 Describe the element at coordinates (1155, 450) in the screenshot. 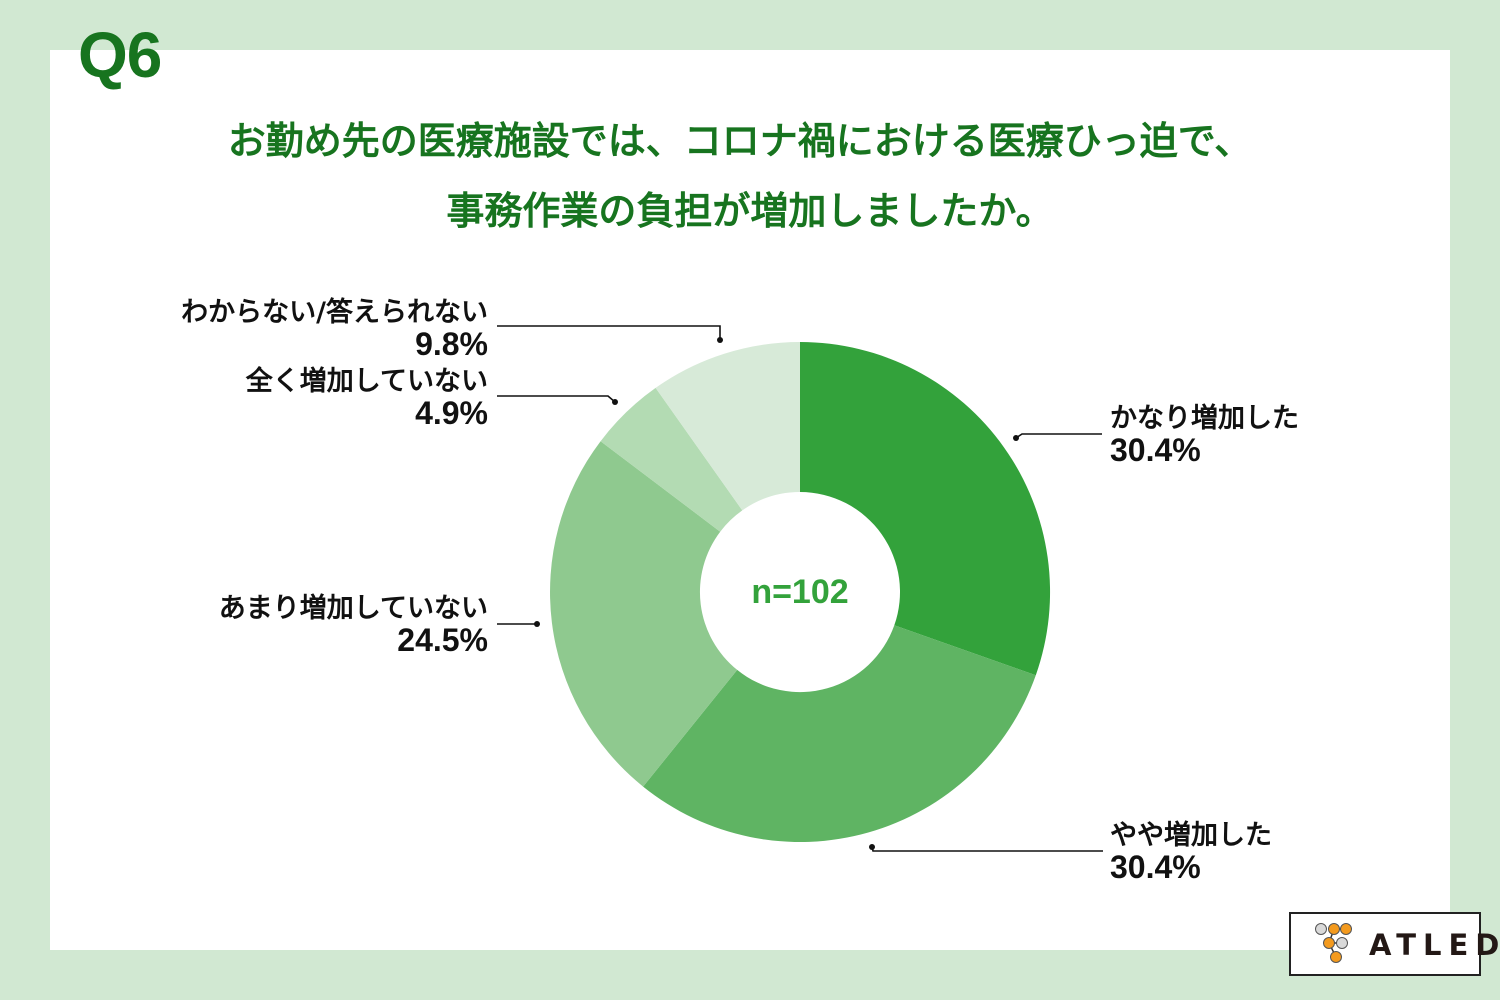

I see `label-kanari-pct: 30.4%` at that location.